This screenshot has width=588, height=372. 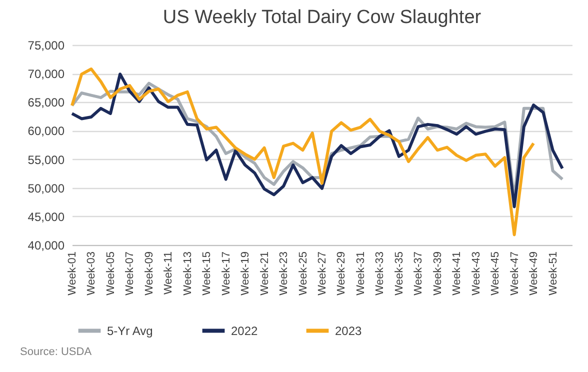 I want to click on y-tick-label: 50,000, so click(x=46, y=188).